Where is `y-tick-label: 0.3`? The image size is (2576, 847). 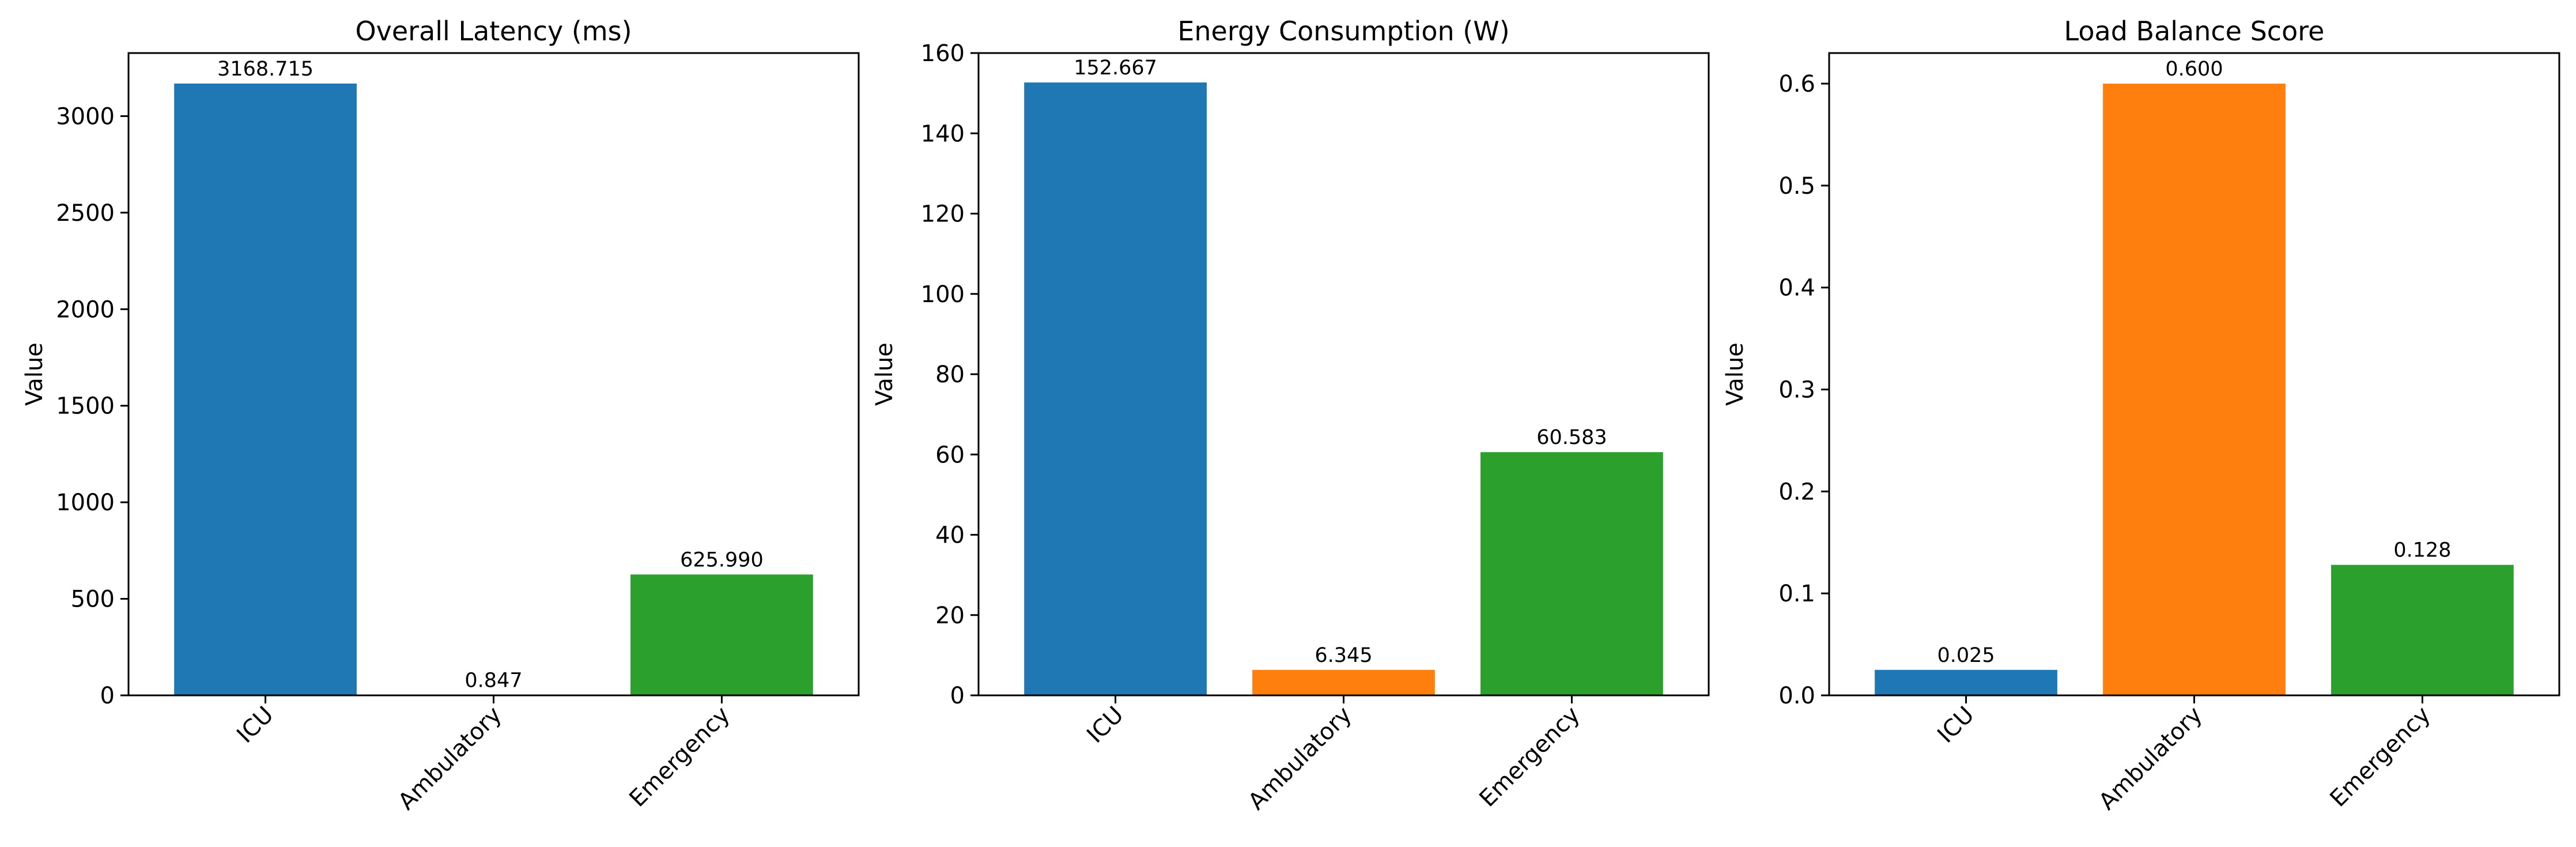 y-tick-label: 0.3 is located at coordinates (1796, 390).